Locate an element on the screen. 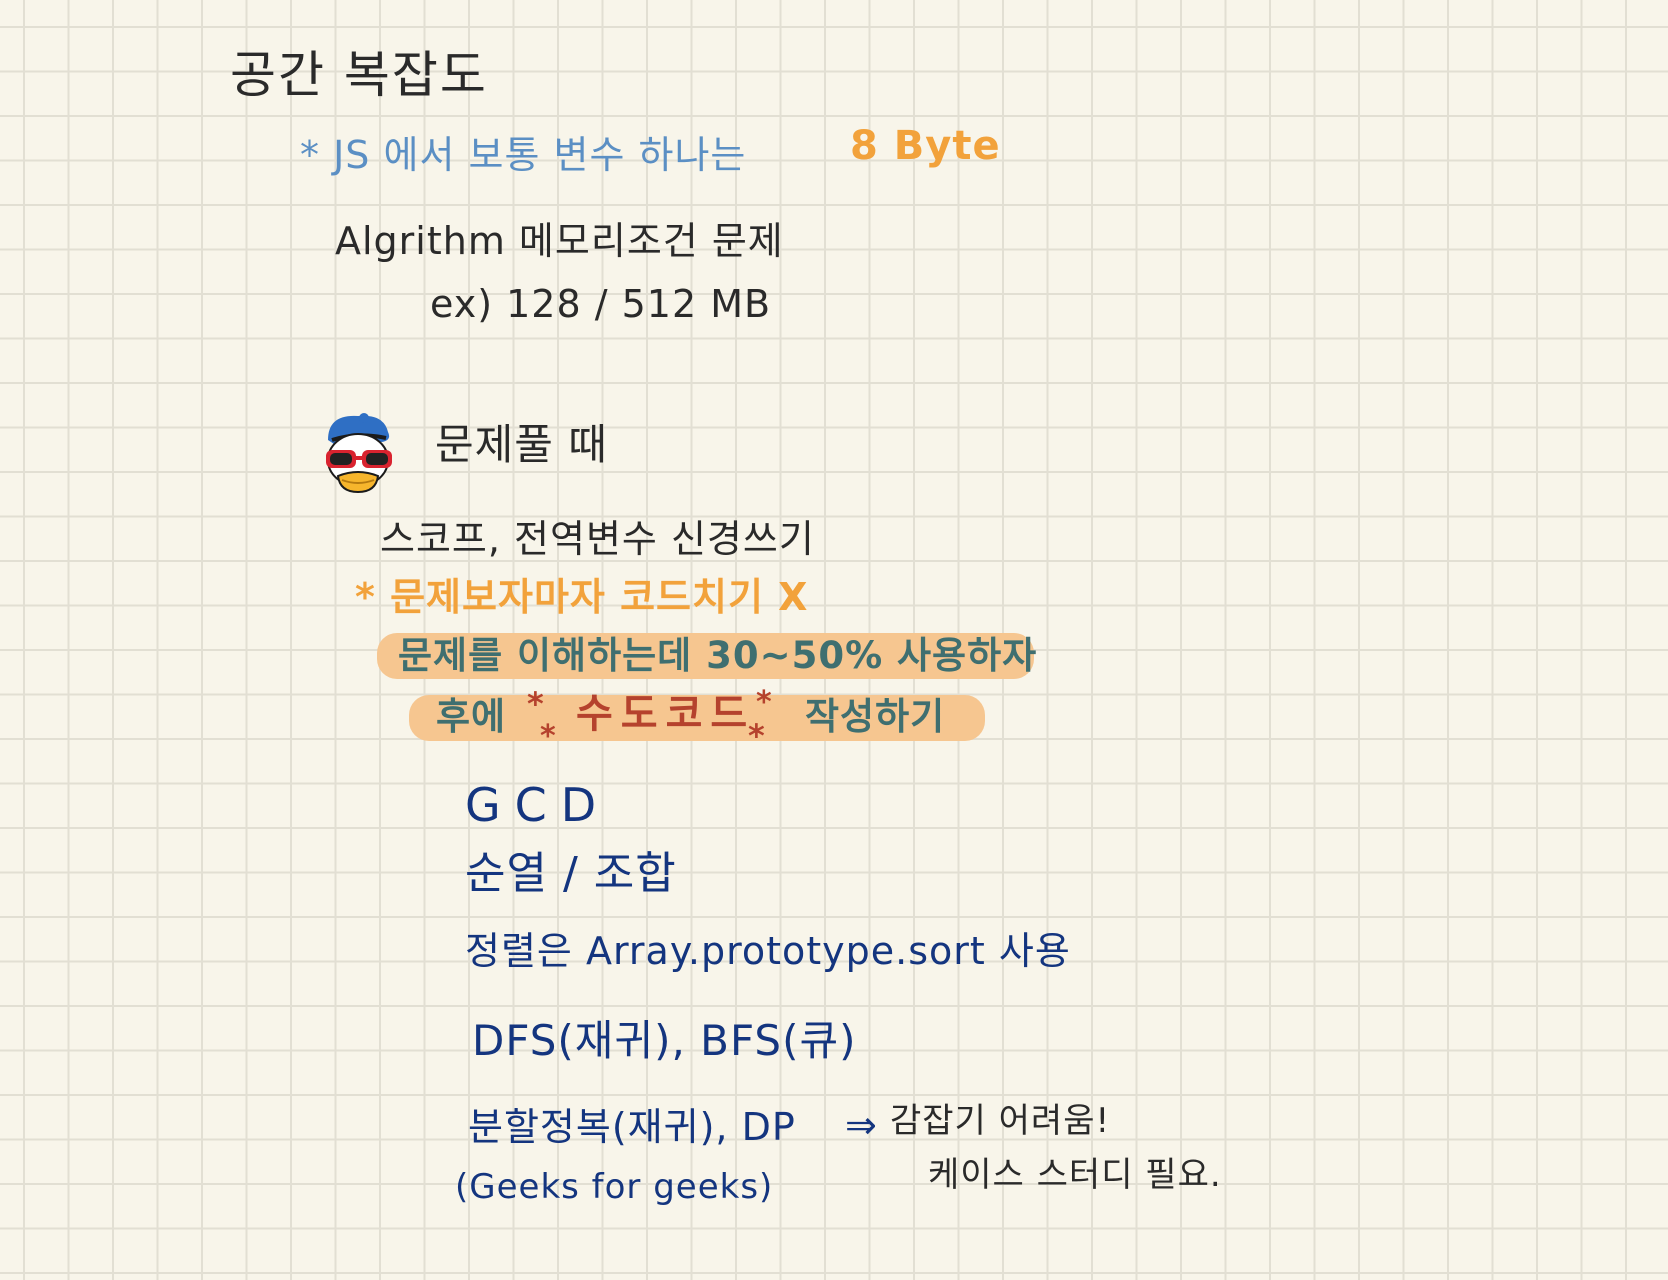 The height and width of the screenshot is (1280, 1668). tip-scope: 스코프, 전역변수 신경쓰기 is located at coordinates (597, 539).